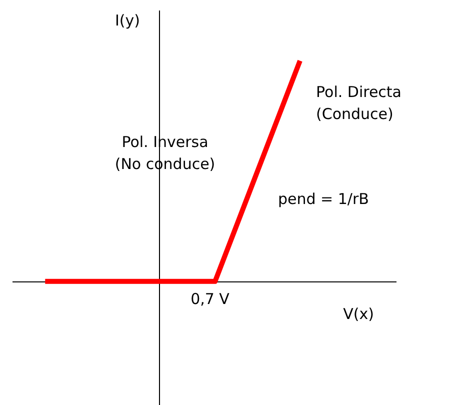 The width and height of the screenshot is (449, 405). Describe the element at coordinates (359, 103) in the screenshot. I see `annotation: Pol. Directa (Conduce)` at that location.